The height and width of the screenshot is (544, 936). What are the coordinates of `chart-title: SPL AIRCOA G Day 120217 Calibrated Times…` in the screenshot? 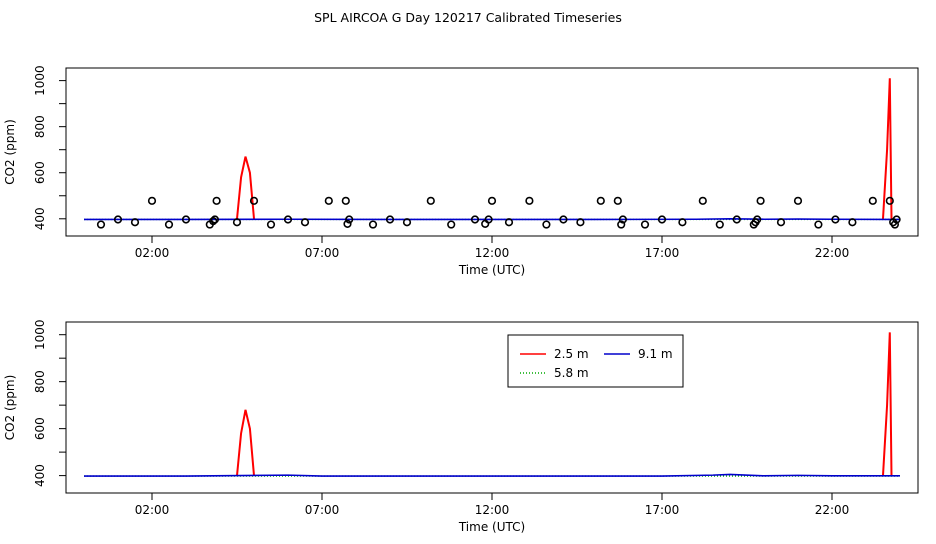 It's located at (468, 17).